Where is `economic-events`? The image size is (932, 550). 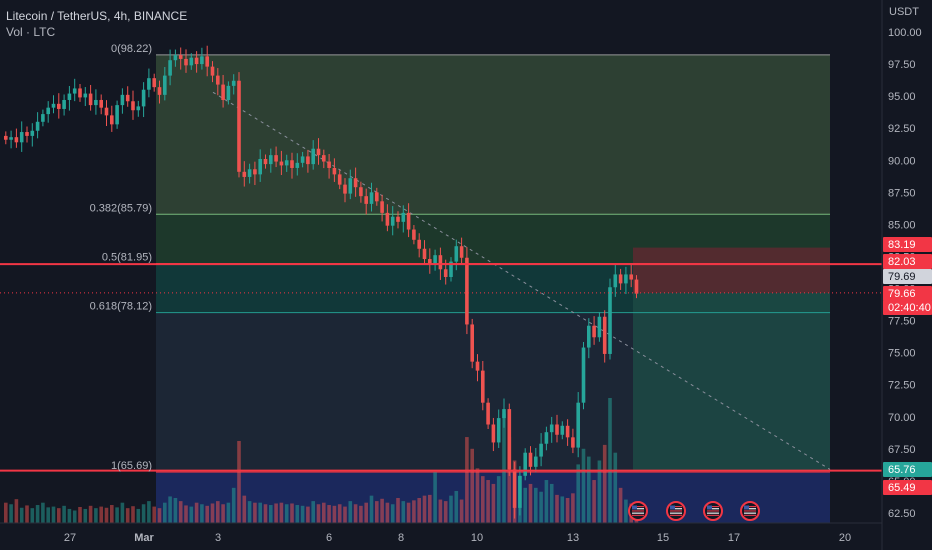
economic-events is located at coordinates (694, 511).